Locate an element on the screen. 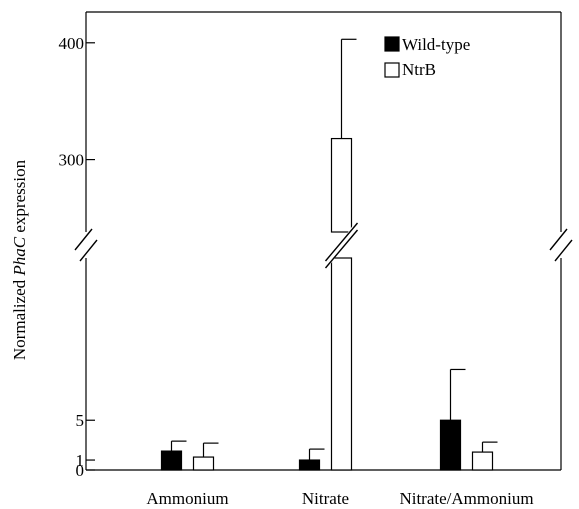 The width and height of the screenshot is (579, 509). bar-wild-type-nitrate is located at coordinates (309, 465).